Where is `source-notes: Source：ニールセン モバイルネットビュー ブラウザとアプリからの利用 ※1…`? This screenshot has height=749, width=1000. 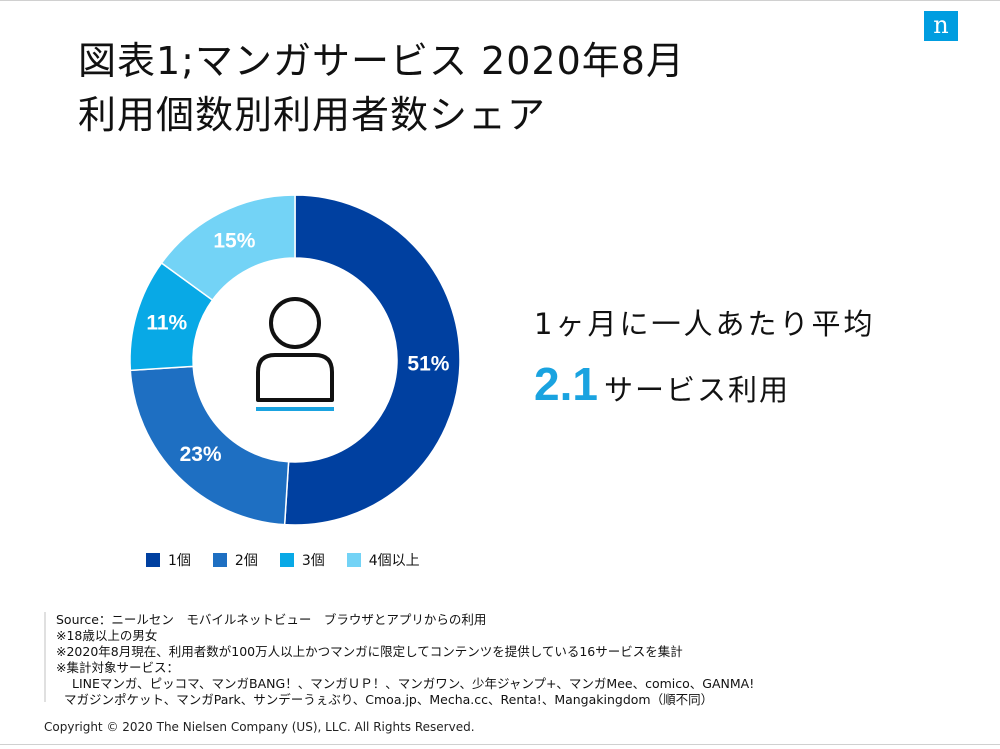 source-notes: Source：ニールセン モバイルネットビュー ブラウザとアプリからの利用 ※1… is located at coordinates (444, 660).